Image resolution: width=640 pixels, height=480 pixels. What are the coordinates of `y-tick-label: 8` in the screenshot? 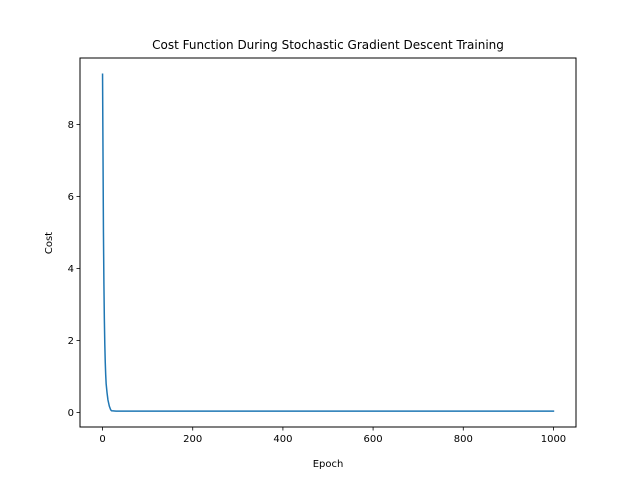 It's located at (71, 125).